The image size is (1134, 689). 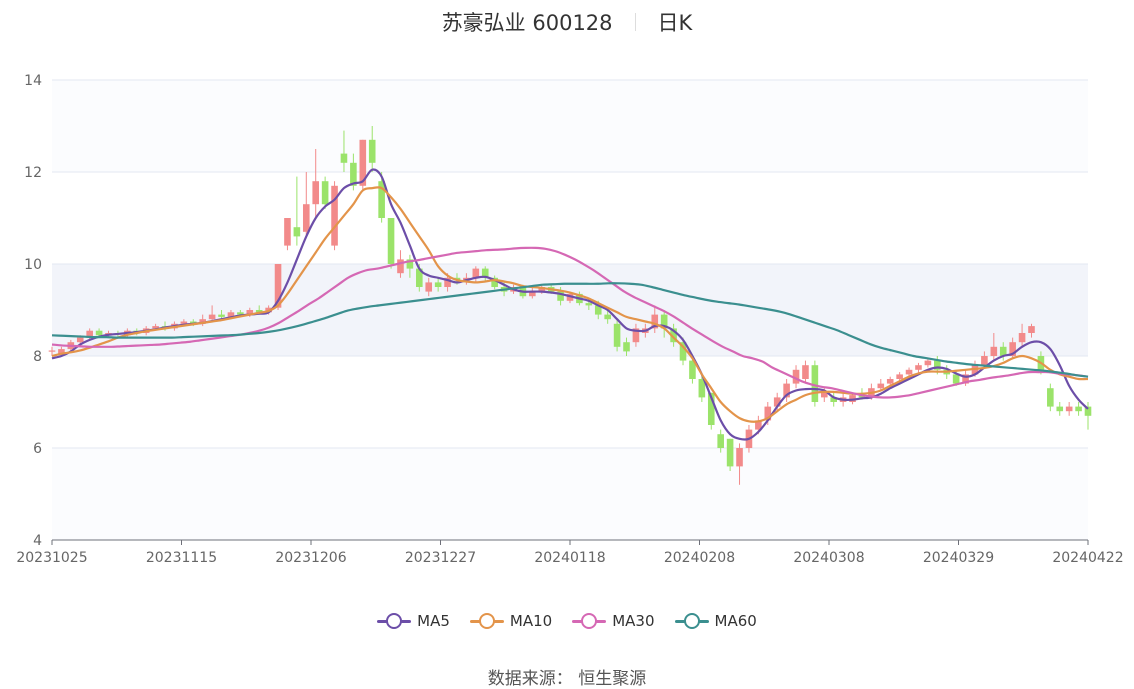 I want to click on legend-item-ma10: MA10, so click(x=511, y=621).